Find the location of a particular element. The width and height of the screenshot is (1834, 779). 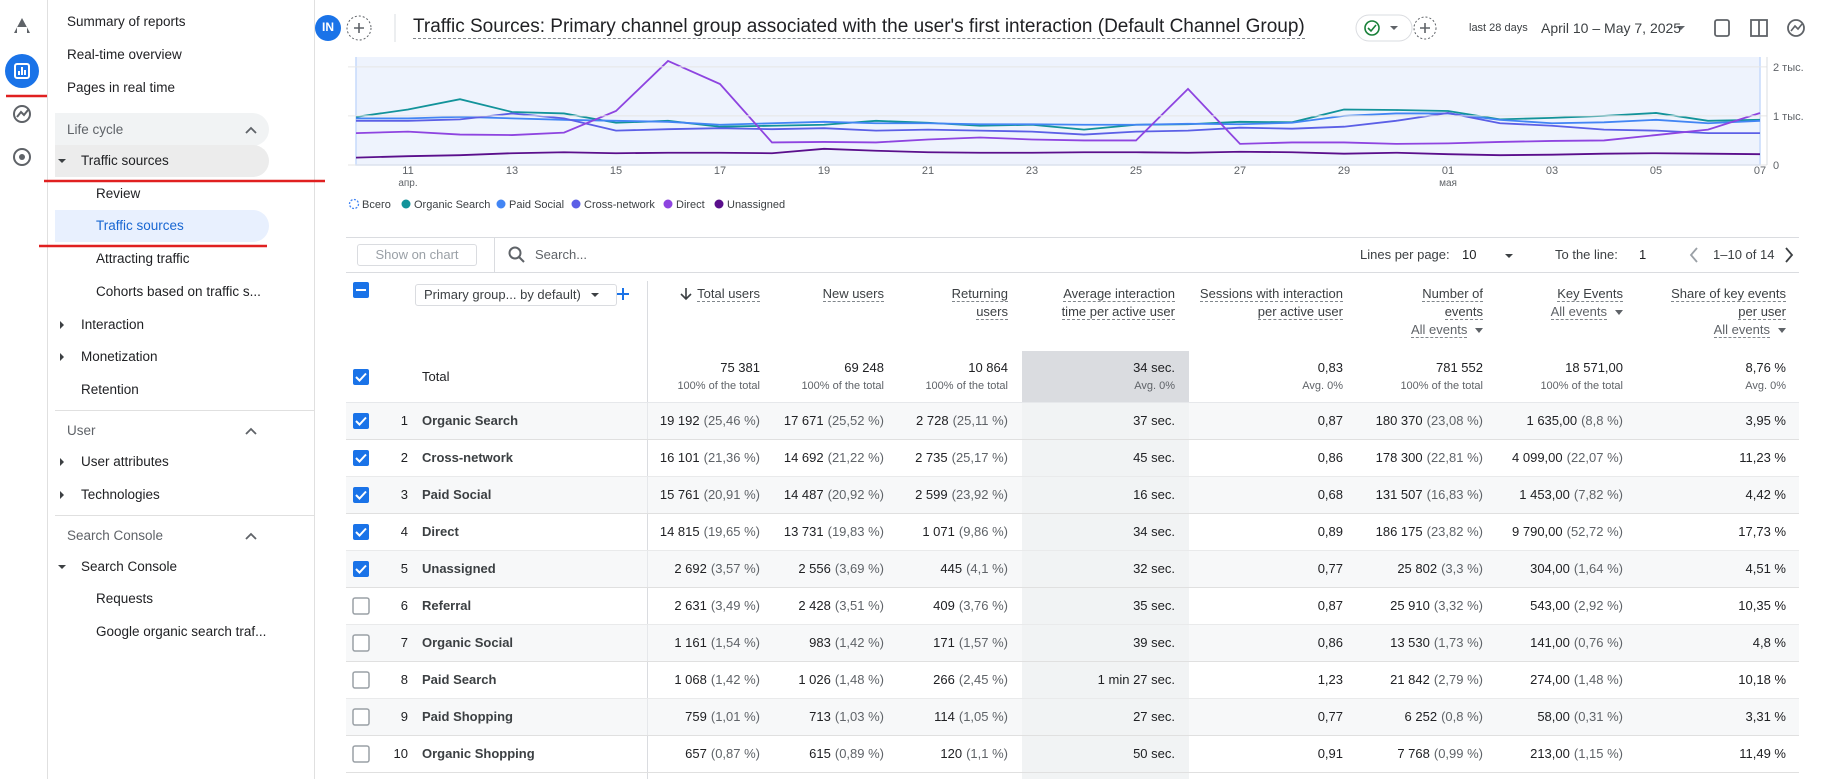

row-name: Paid Social is located at coordinates (457, 494).